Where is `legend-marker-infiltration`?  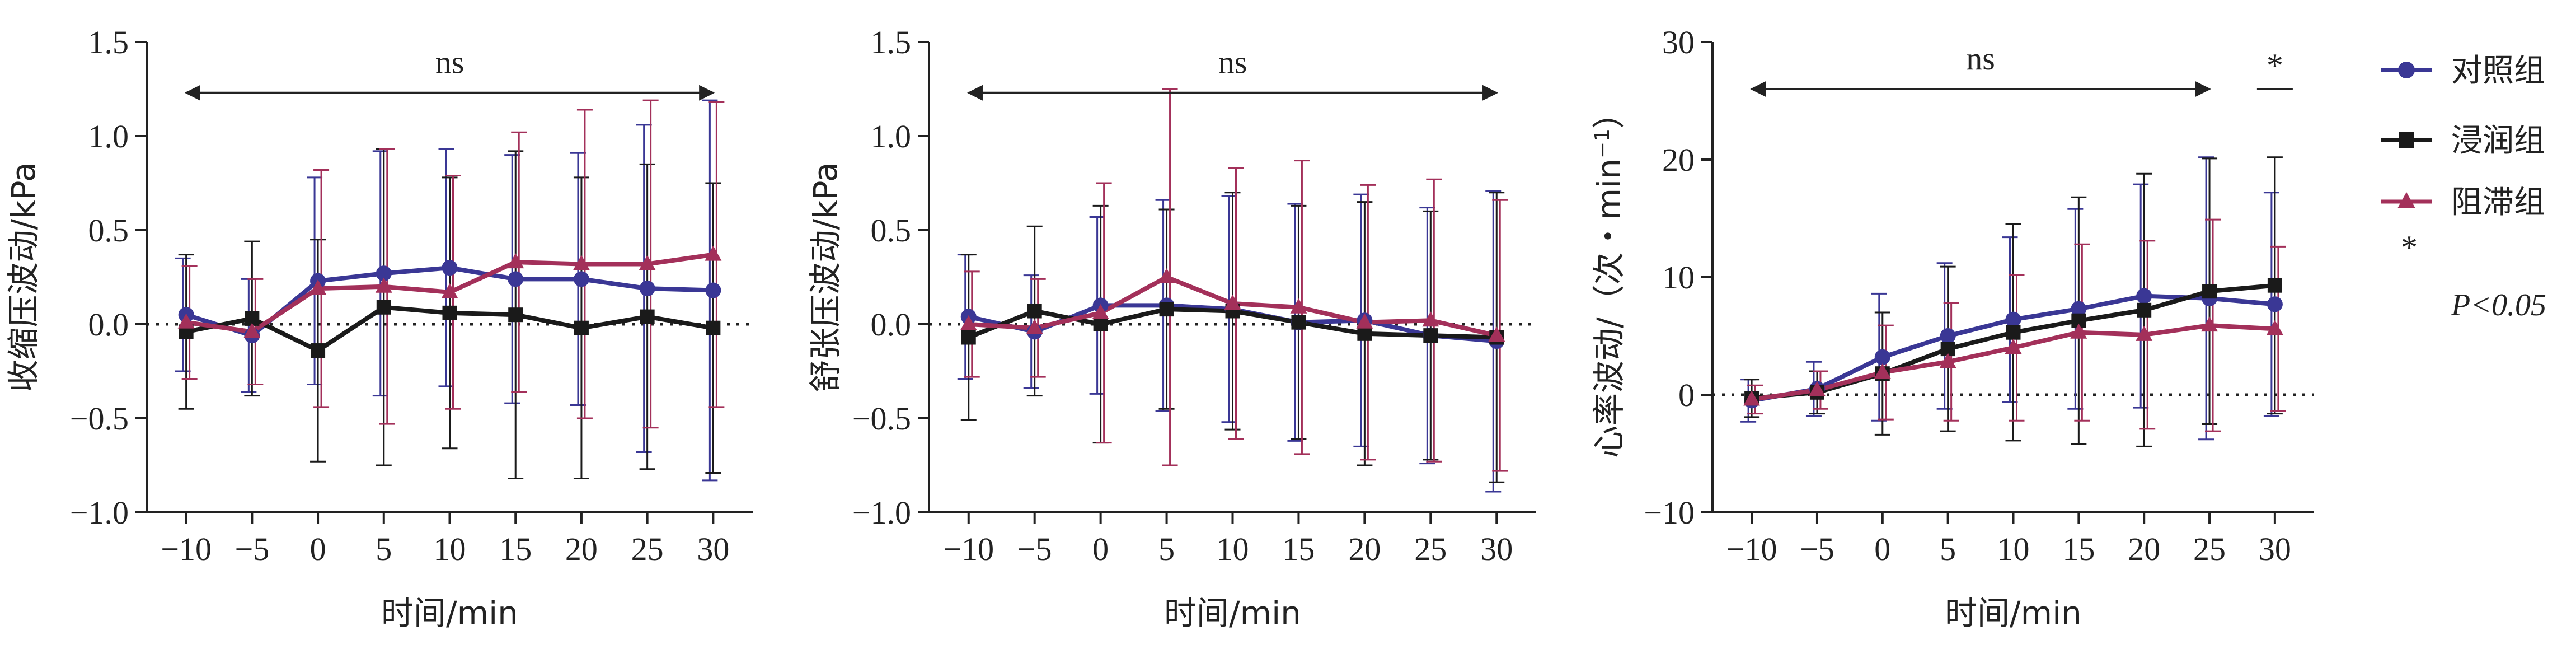 legend-marker-infiltration is located at coordinates (2406, 140).